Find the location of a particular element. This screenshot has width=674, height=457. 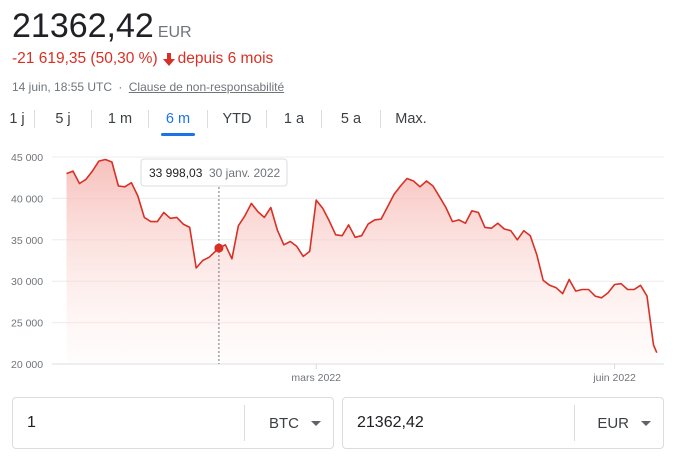

y-tick-label: 20 000 is located at coordinates (27, 365).